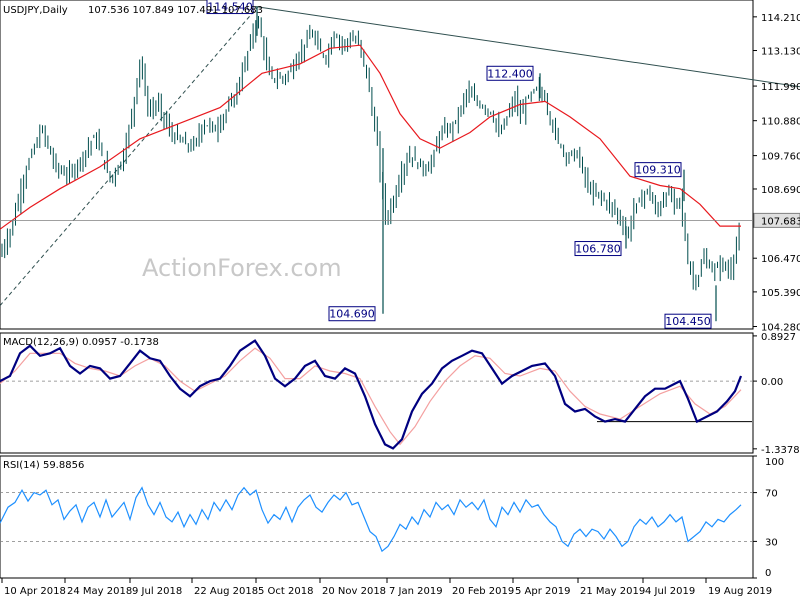 The image size is (800, 600). Describe the element at coordinates (780, 52) in the screenshot. I see `price-y-tick-label: 113.130` at that location.